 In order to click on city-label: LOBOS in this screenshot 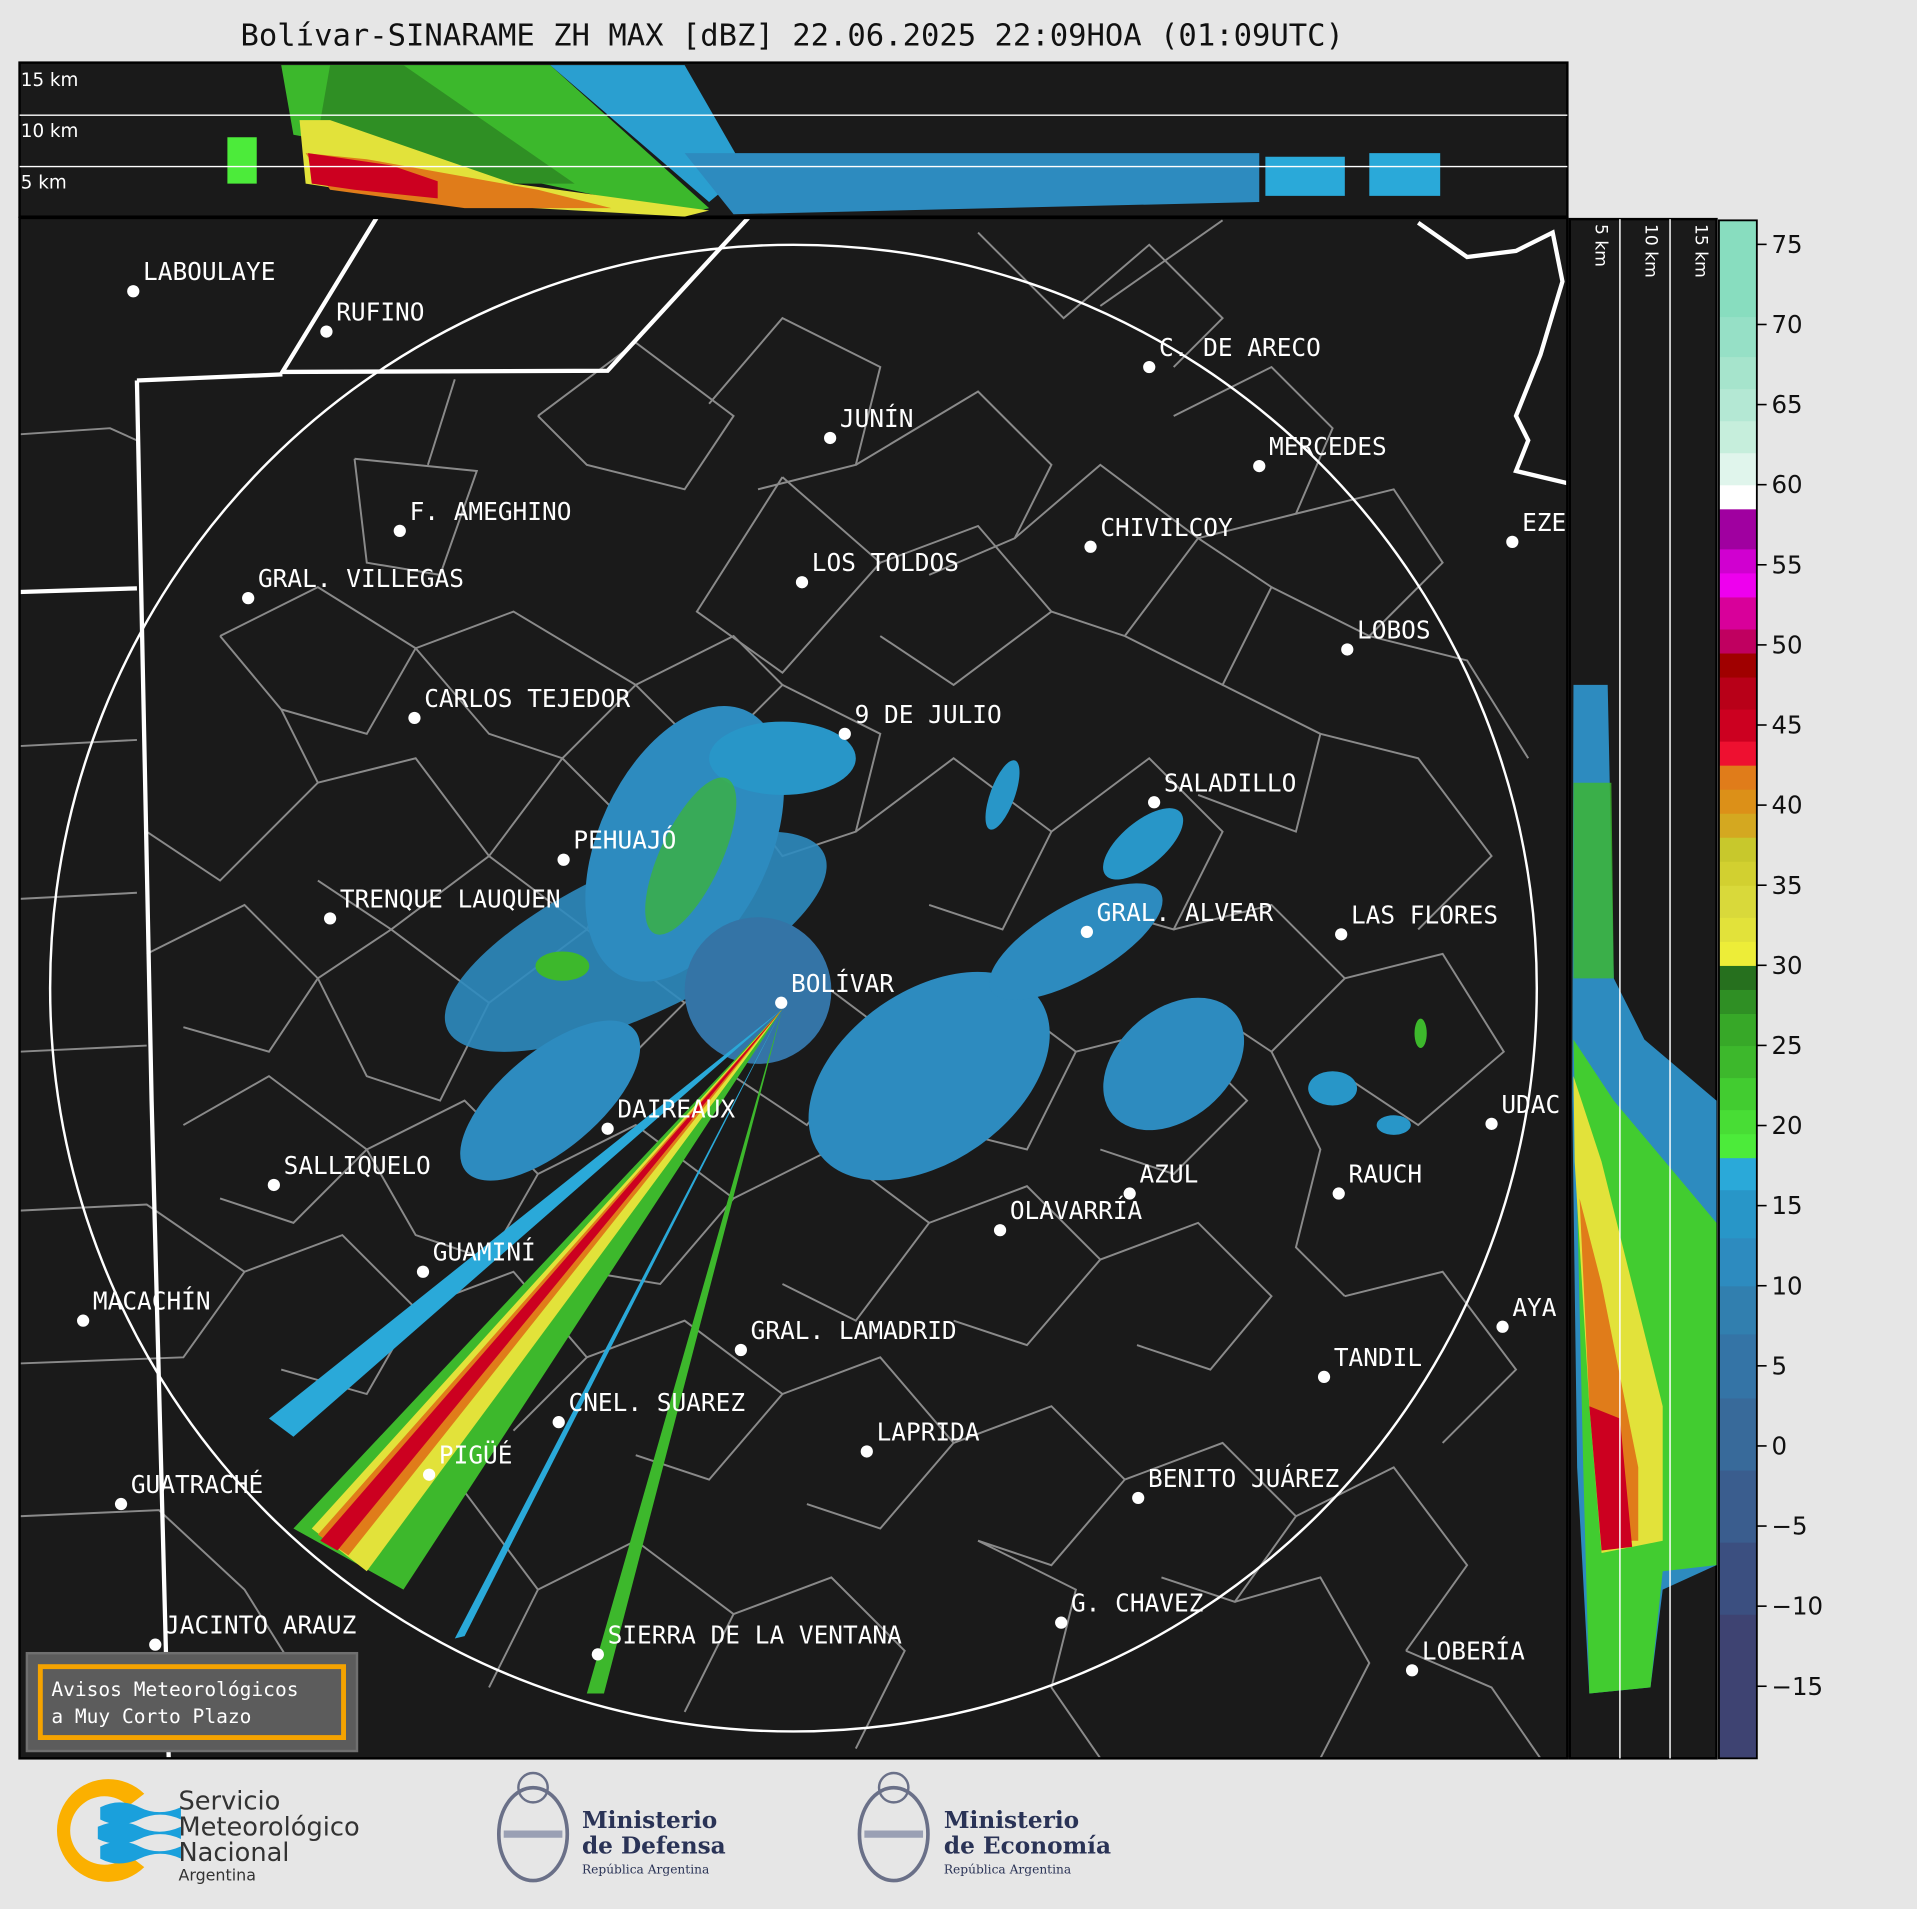, I will do `click(1394, 629)`.